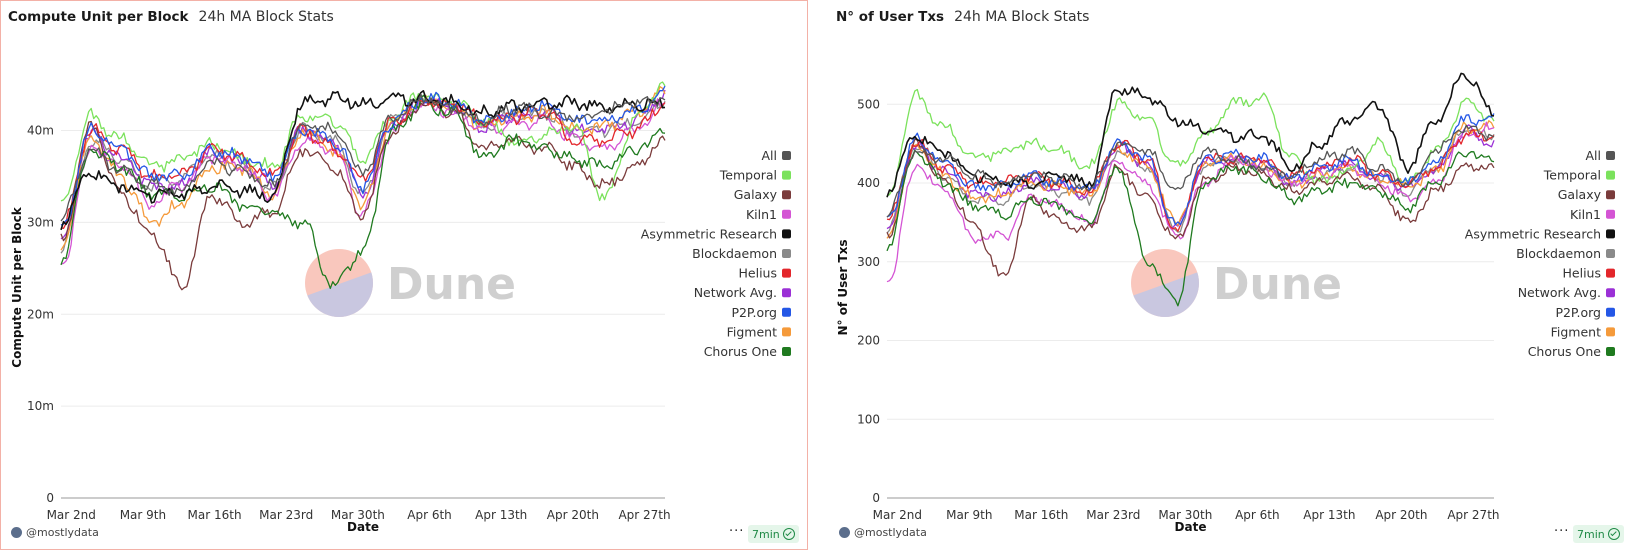  What do you see at coordinates (897, 515) in the screenshot?
I see `x-tick-label: Mar 2nd` at bounding box center [897, 515].